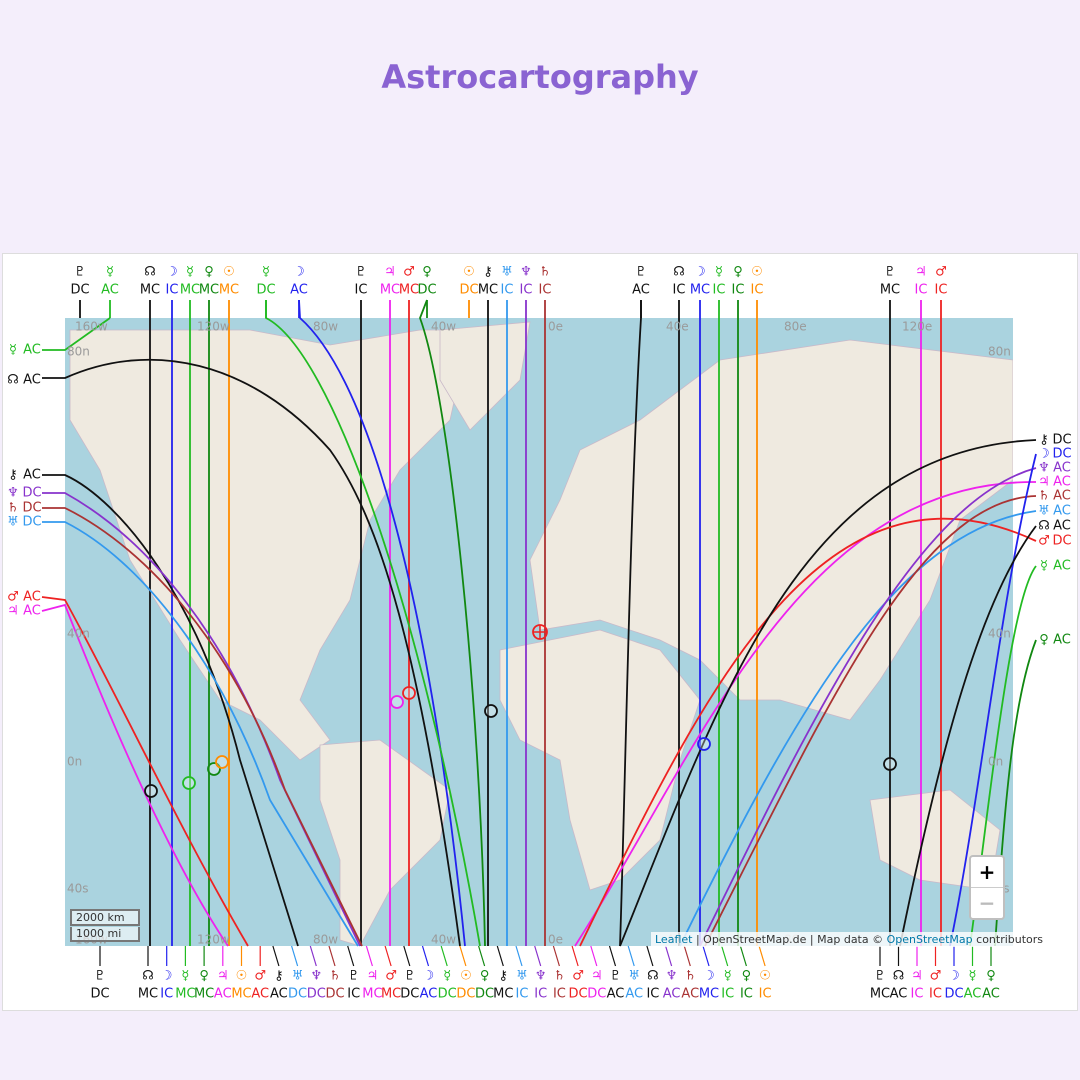 Image resolution: width=1080 pixels, height=1080 pixels. I want to click on lon-label: 40w, so click(443, 940).